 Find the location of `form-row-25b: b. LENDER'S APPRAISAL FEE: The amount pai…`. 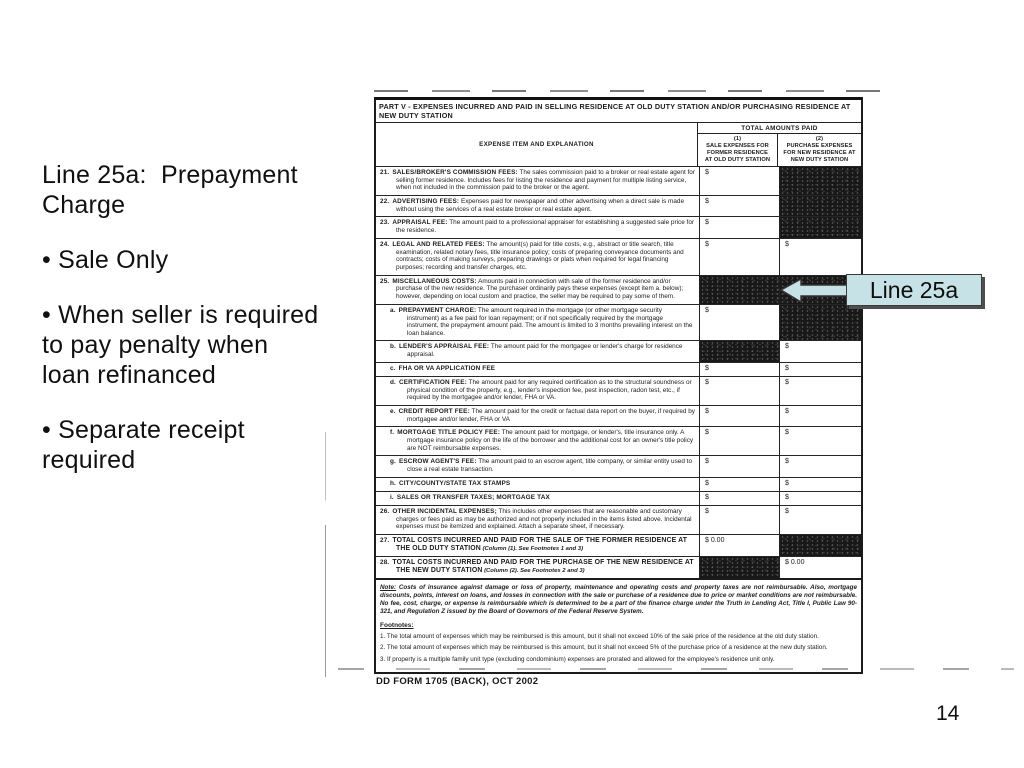

form-row-25b: b. LENDER'S APPRAISAL FEE: The amount pai… is located at coordinates (618, 351).